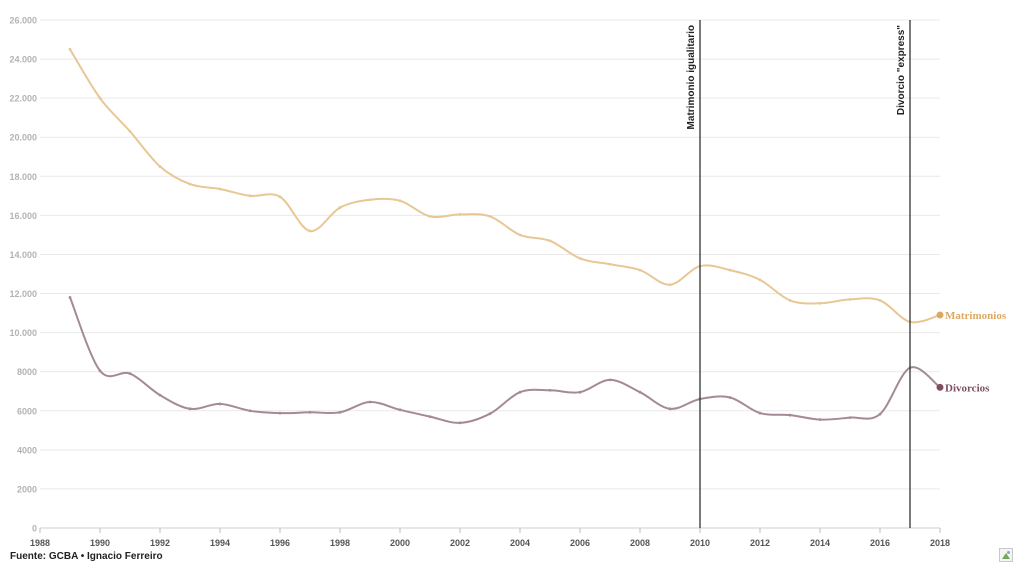 This screenshot has width=1024, height=576. Describe the element at coordinates (520, 543) in the screenshot. I see `x-tick-label: 2004` at that location.